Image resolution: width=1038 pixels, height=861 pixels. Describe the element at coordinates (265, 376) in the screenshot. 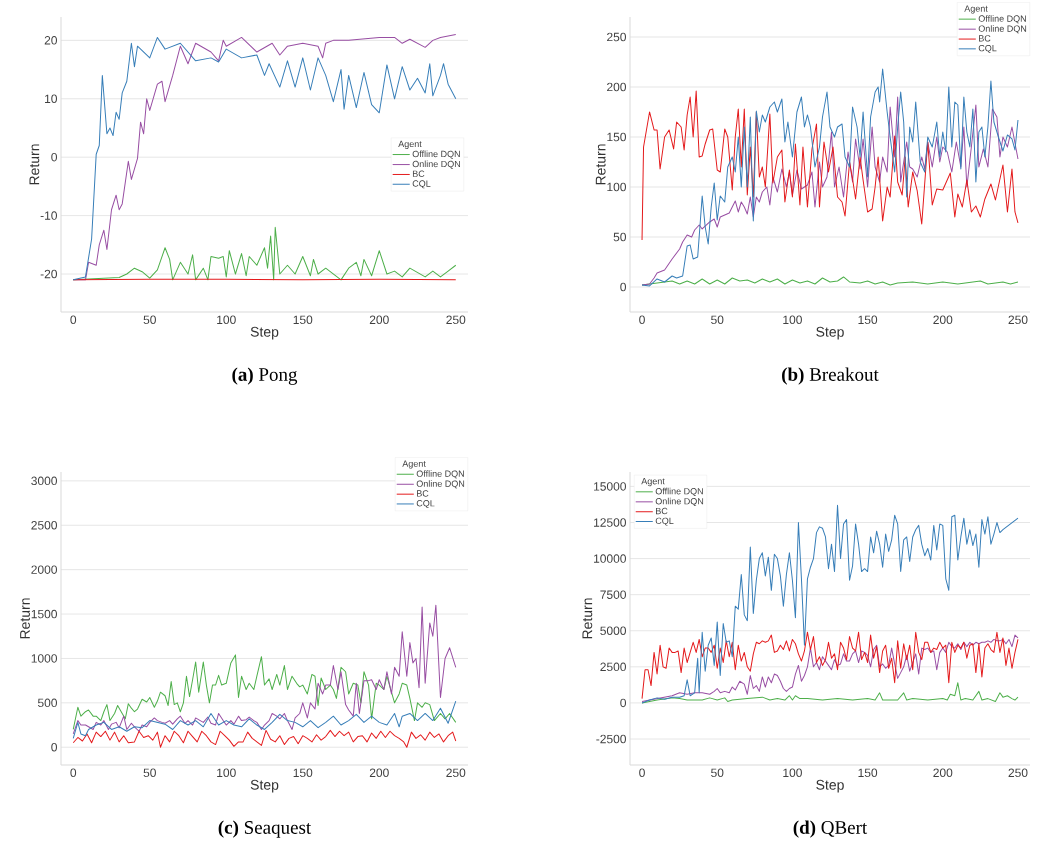

I see `text: (a) Pong` at that location.